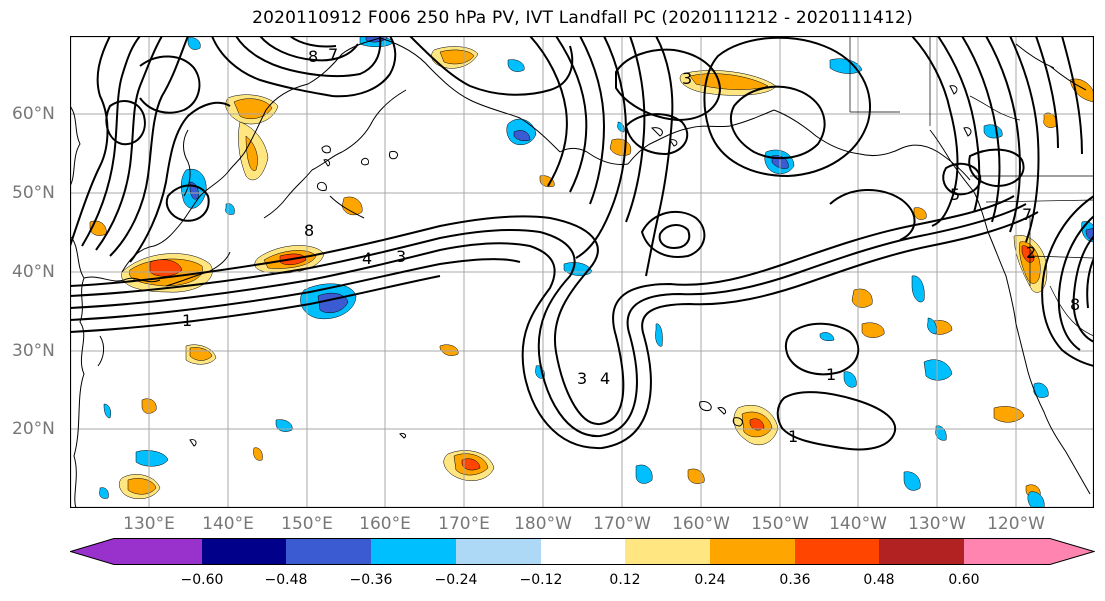 This screenshot has height=601, width=1105. Describe the element at coordinates (955, 194) in the screenshot. I see `contour-label: 5` at that location.